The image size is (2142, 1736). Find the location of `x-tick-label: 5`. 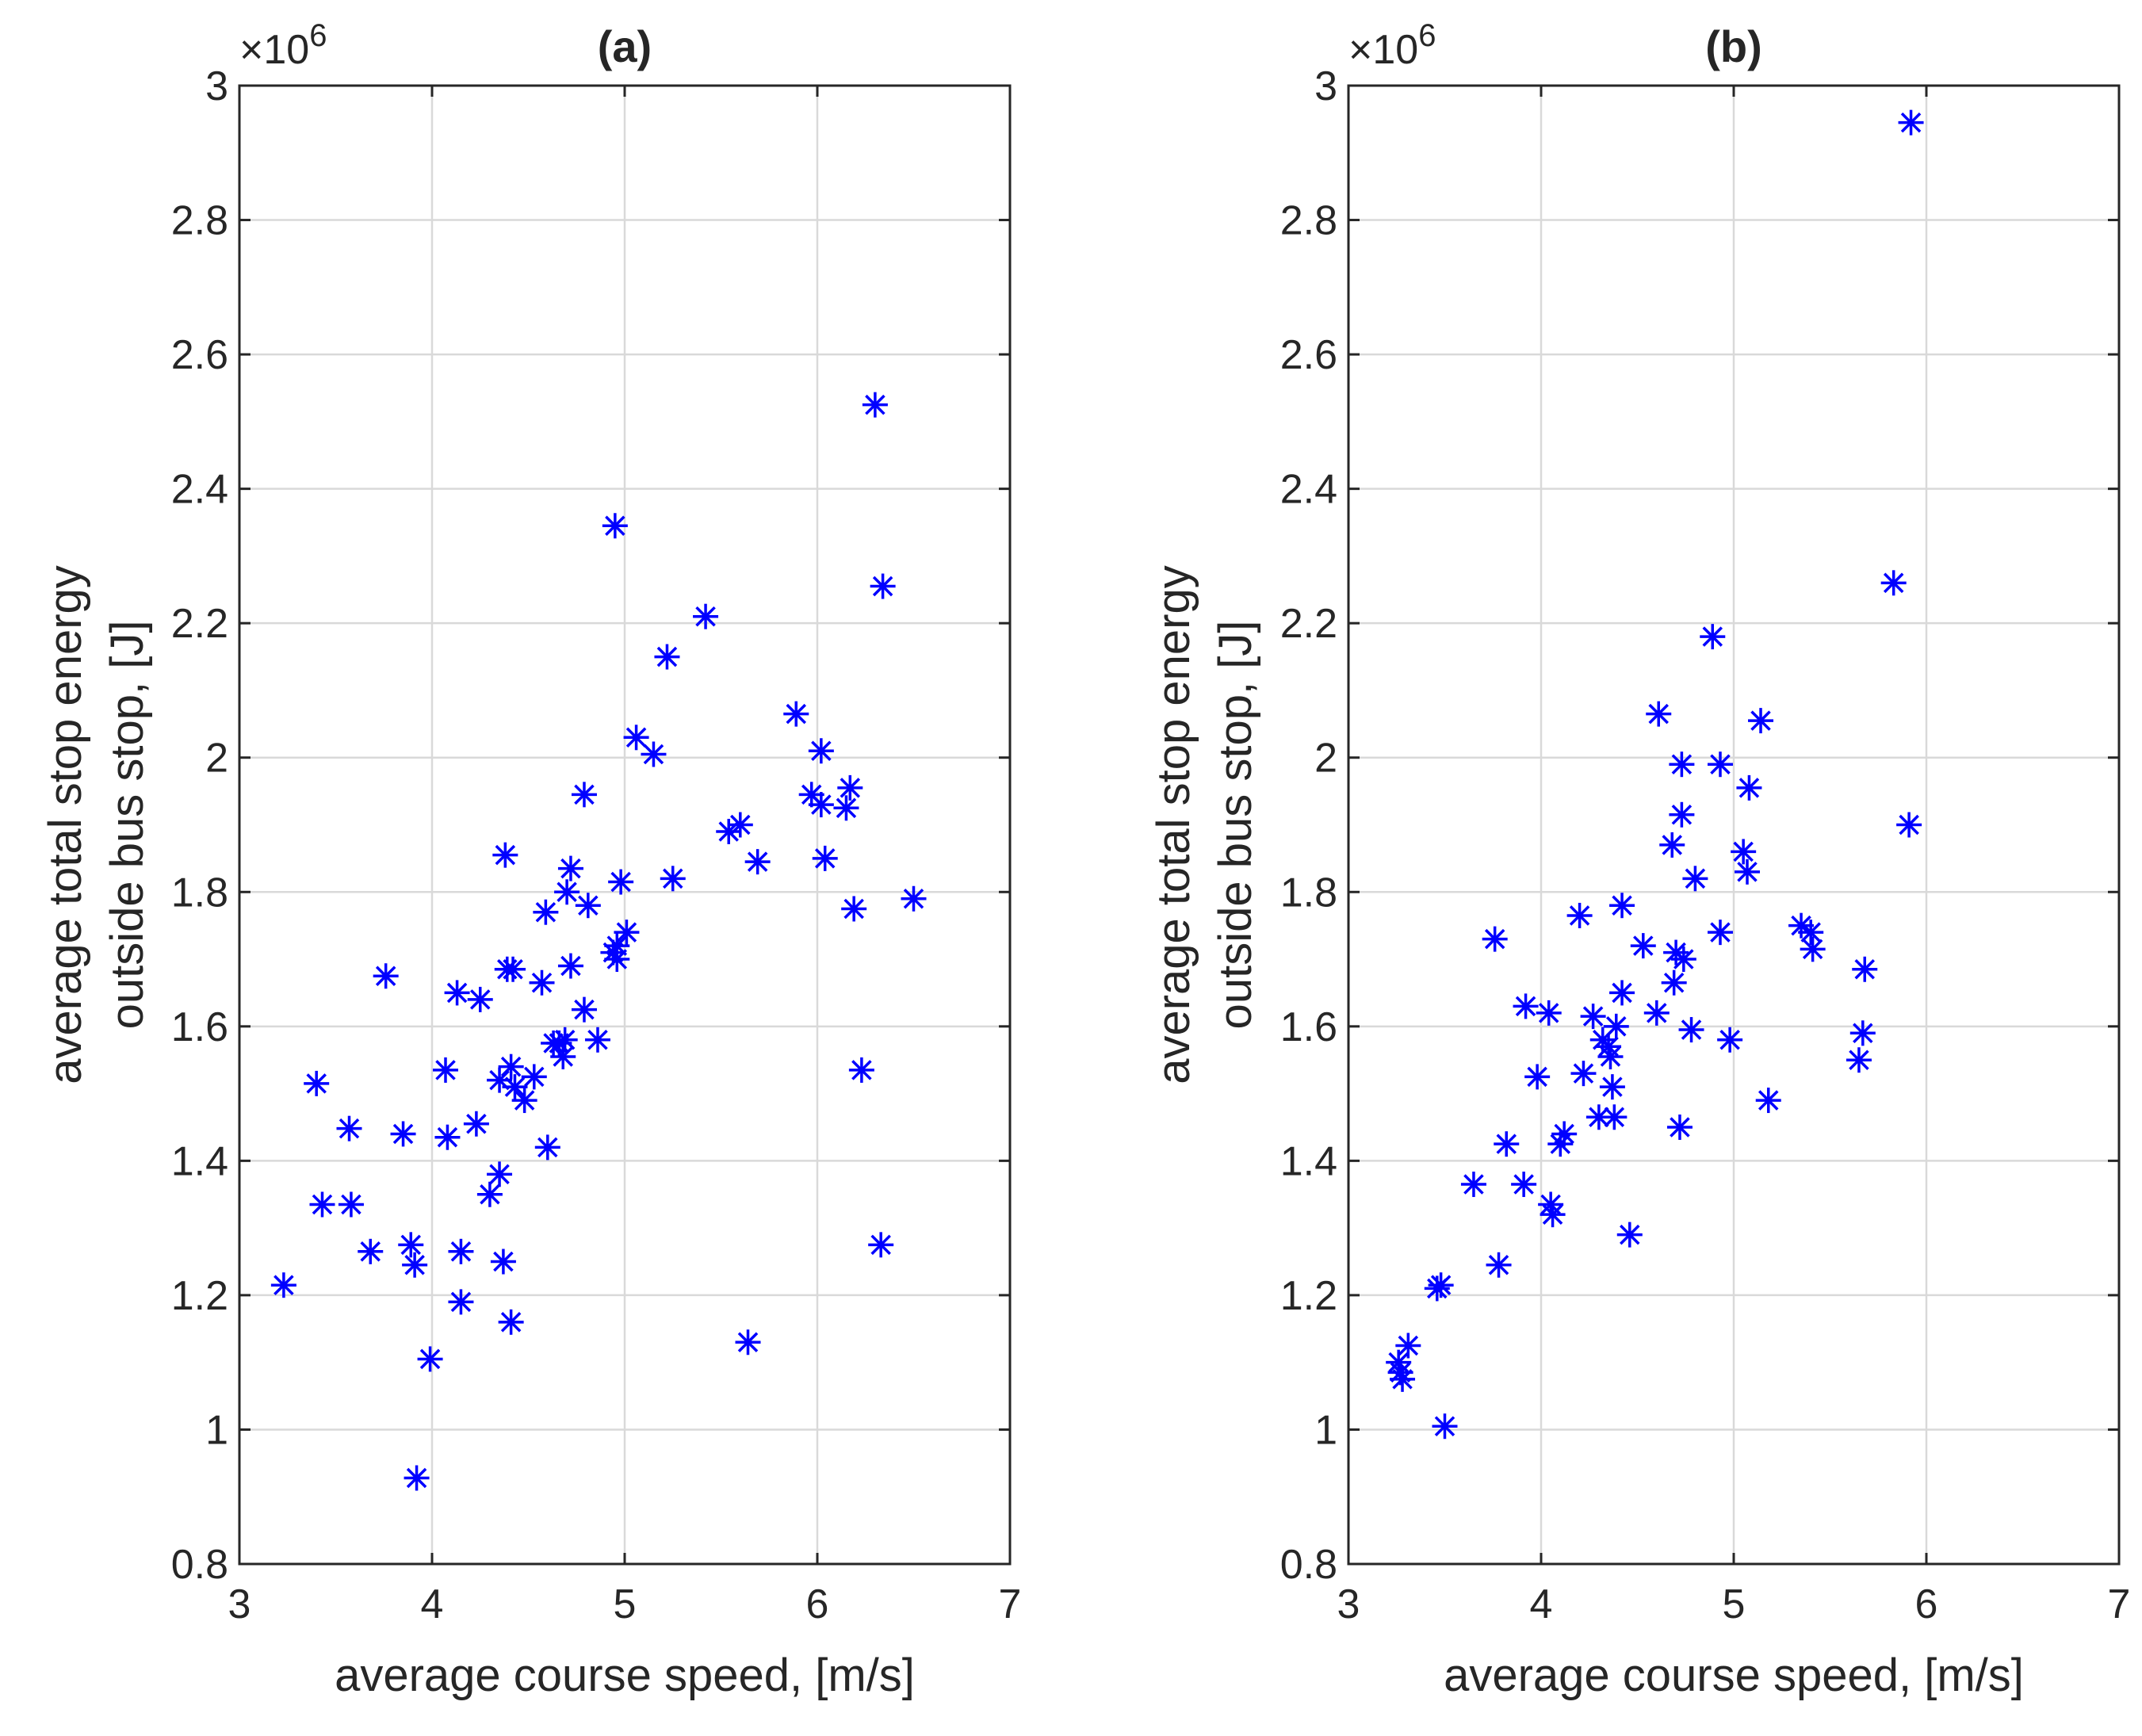

x-tick-label: 5 is located at coordinates (1734, 1604).